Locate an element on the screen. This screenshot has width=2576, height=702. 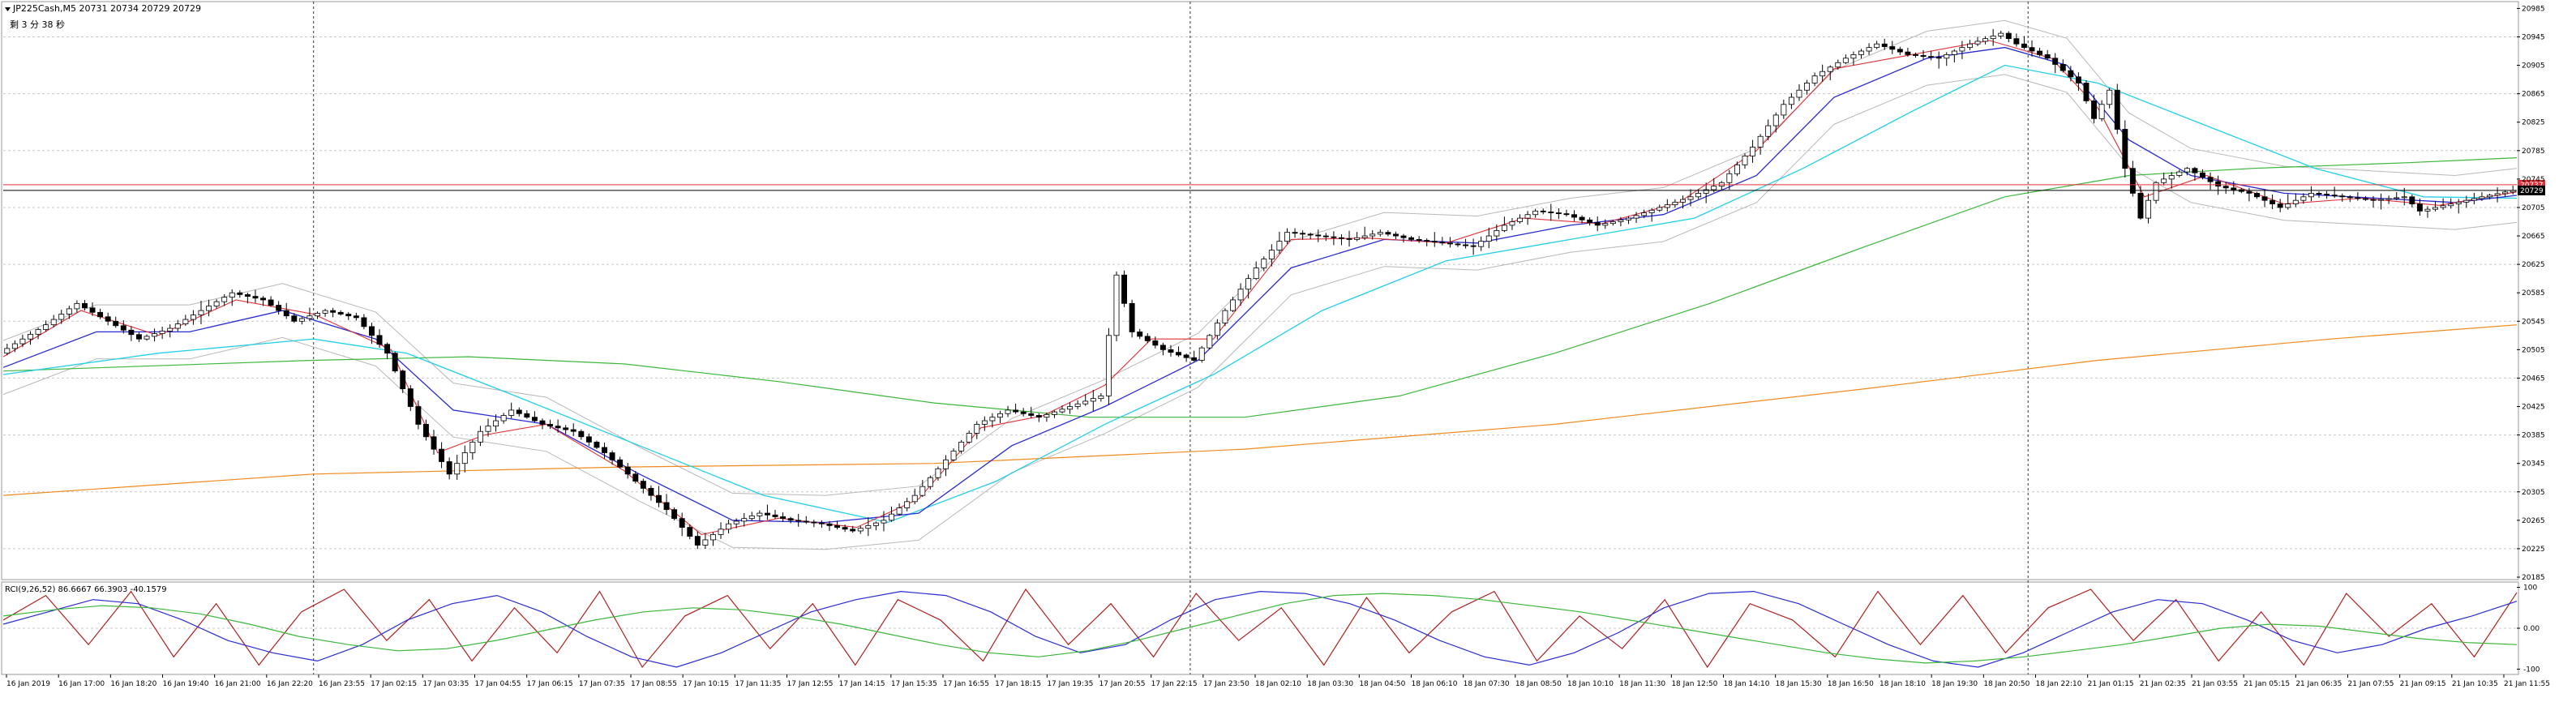
price-tick-label: 20545 is located at coordinates (2533, 322).